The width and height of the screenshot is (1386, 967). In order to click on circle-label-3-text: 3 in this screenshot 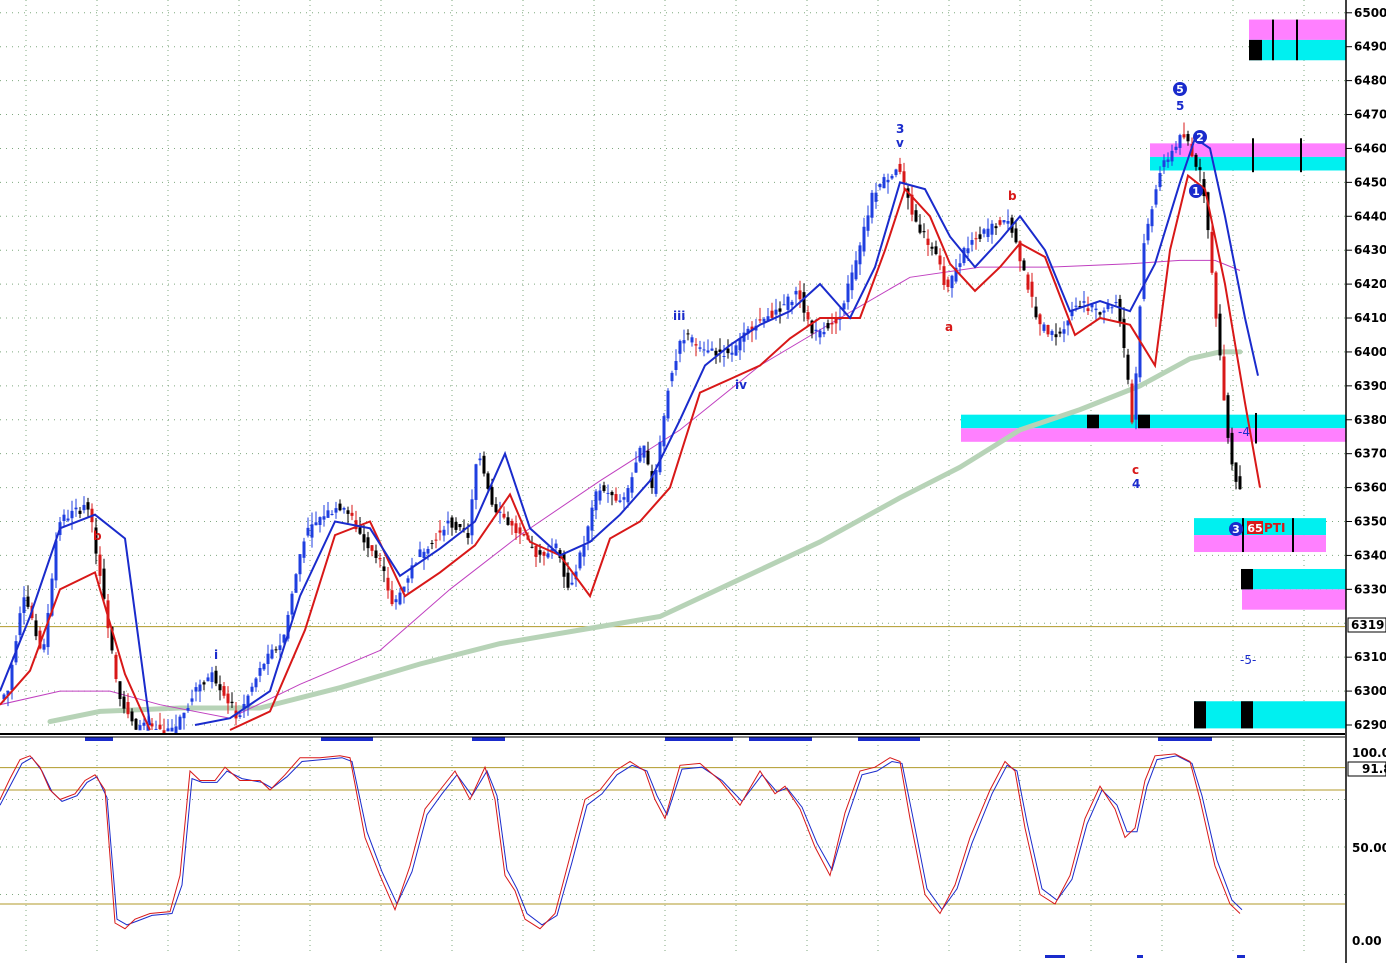, I will do `click(1236, 529)`.